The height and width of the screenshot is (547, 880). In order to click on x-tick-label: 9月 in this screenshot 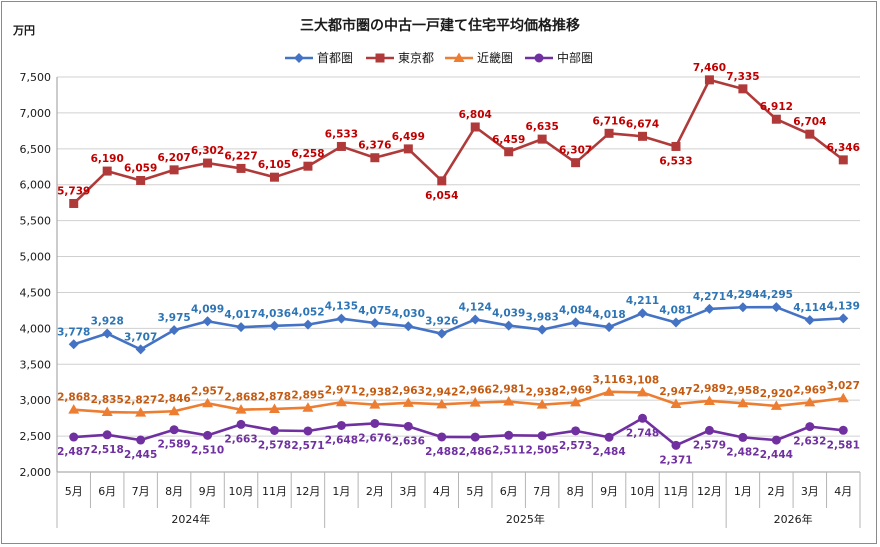, I will do `click(609, 491)`.